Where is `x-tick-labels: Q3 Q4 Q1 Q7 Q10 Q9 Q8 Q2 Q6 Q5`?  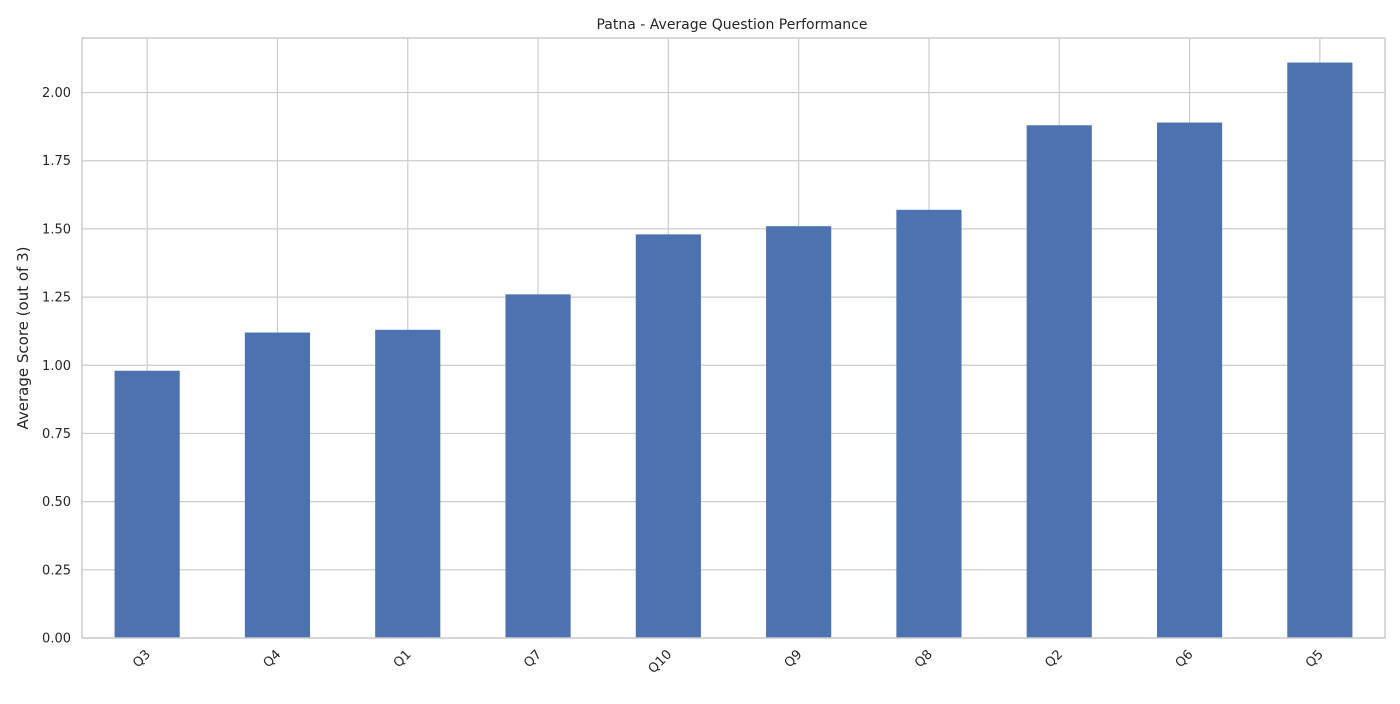 x-tick-labels: Q3 Q4 Q1 Q7 Q10 Q9 Q8 Q2 Q6 Q5 is located at coordinates (728, 662).